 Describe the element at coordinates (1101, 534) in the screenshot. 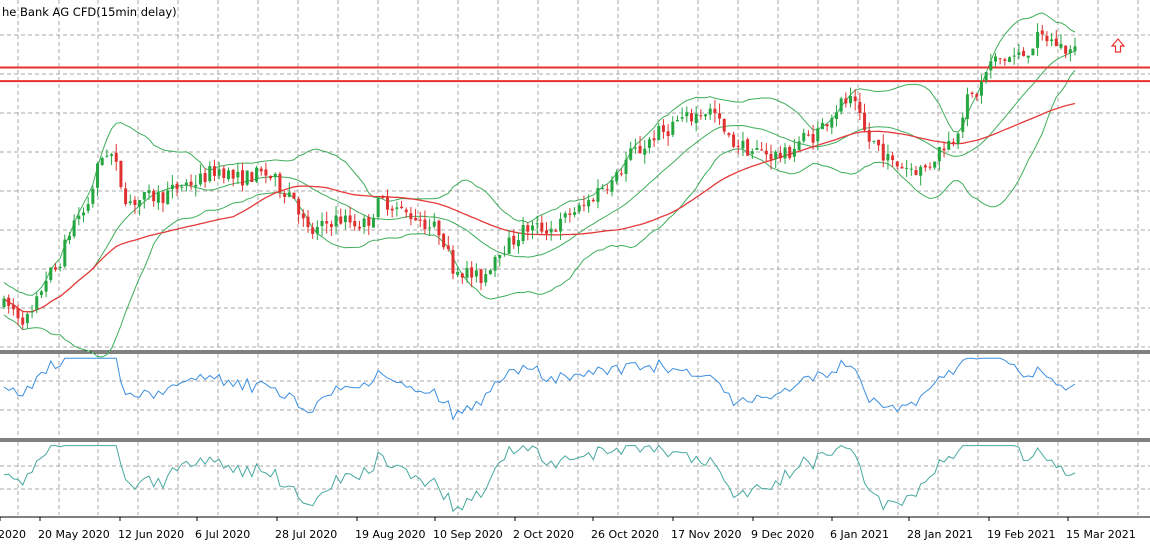

I see `x-tick-label: 15 Mar 2021` at that location.